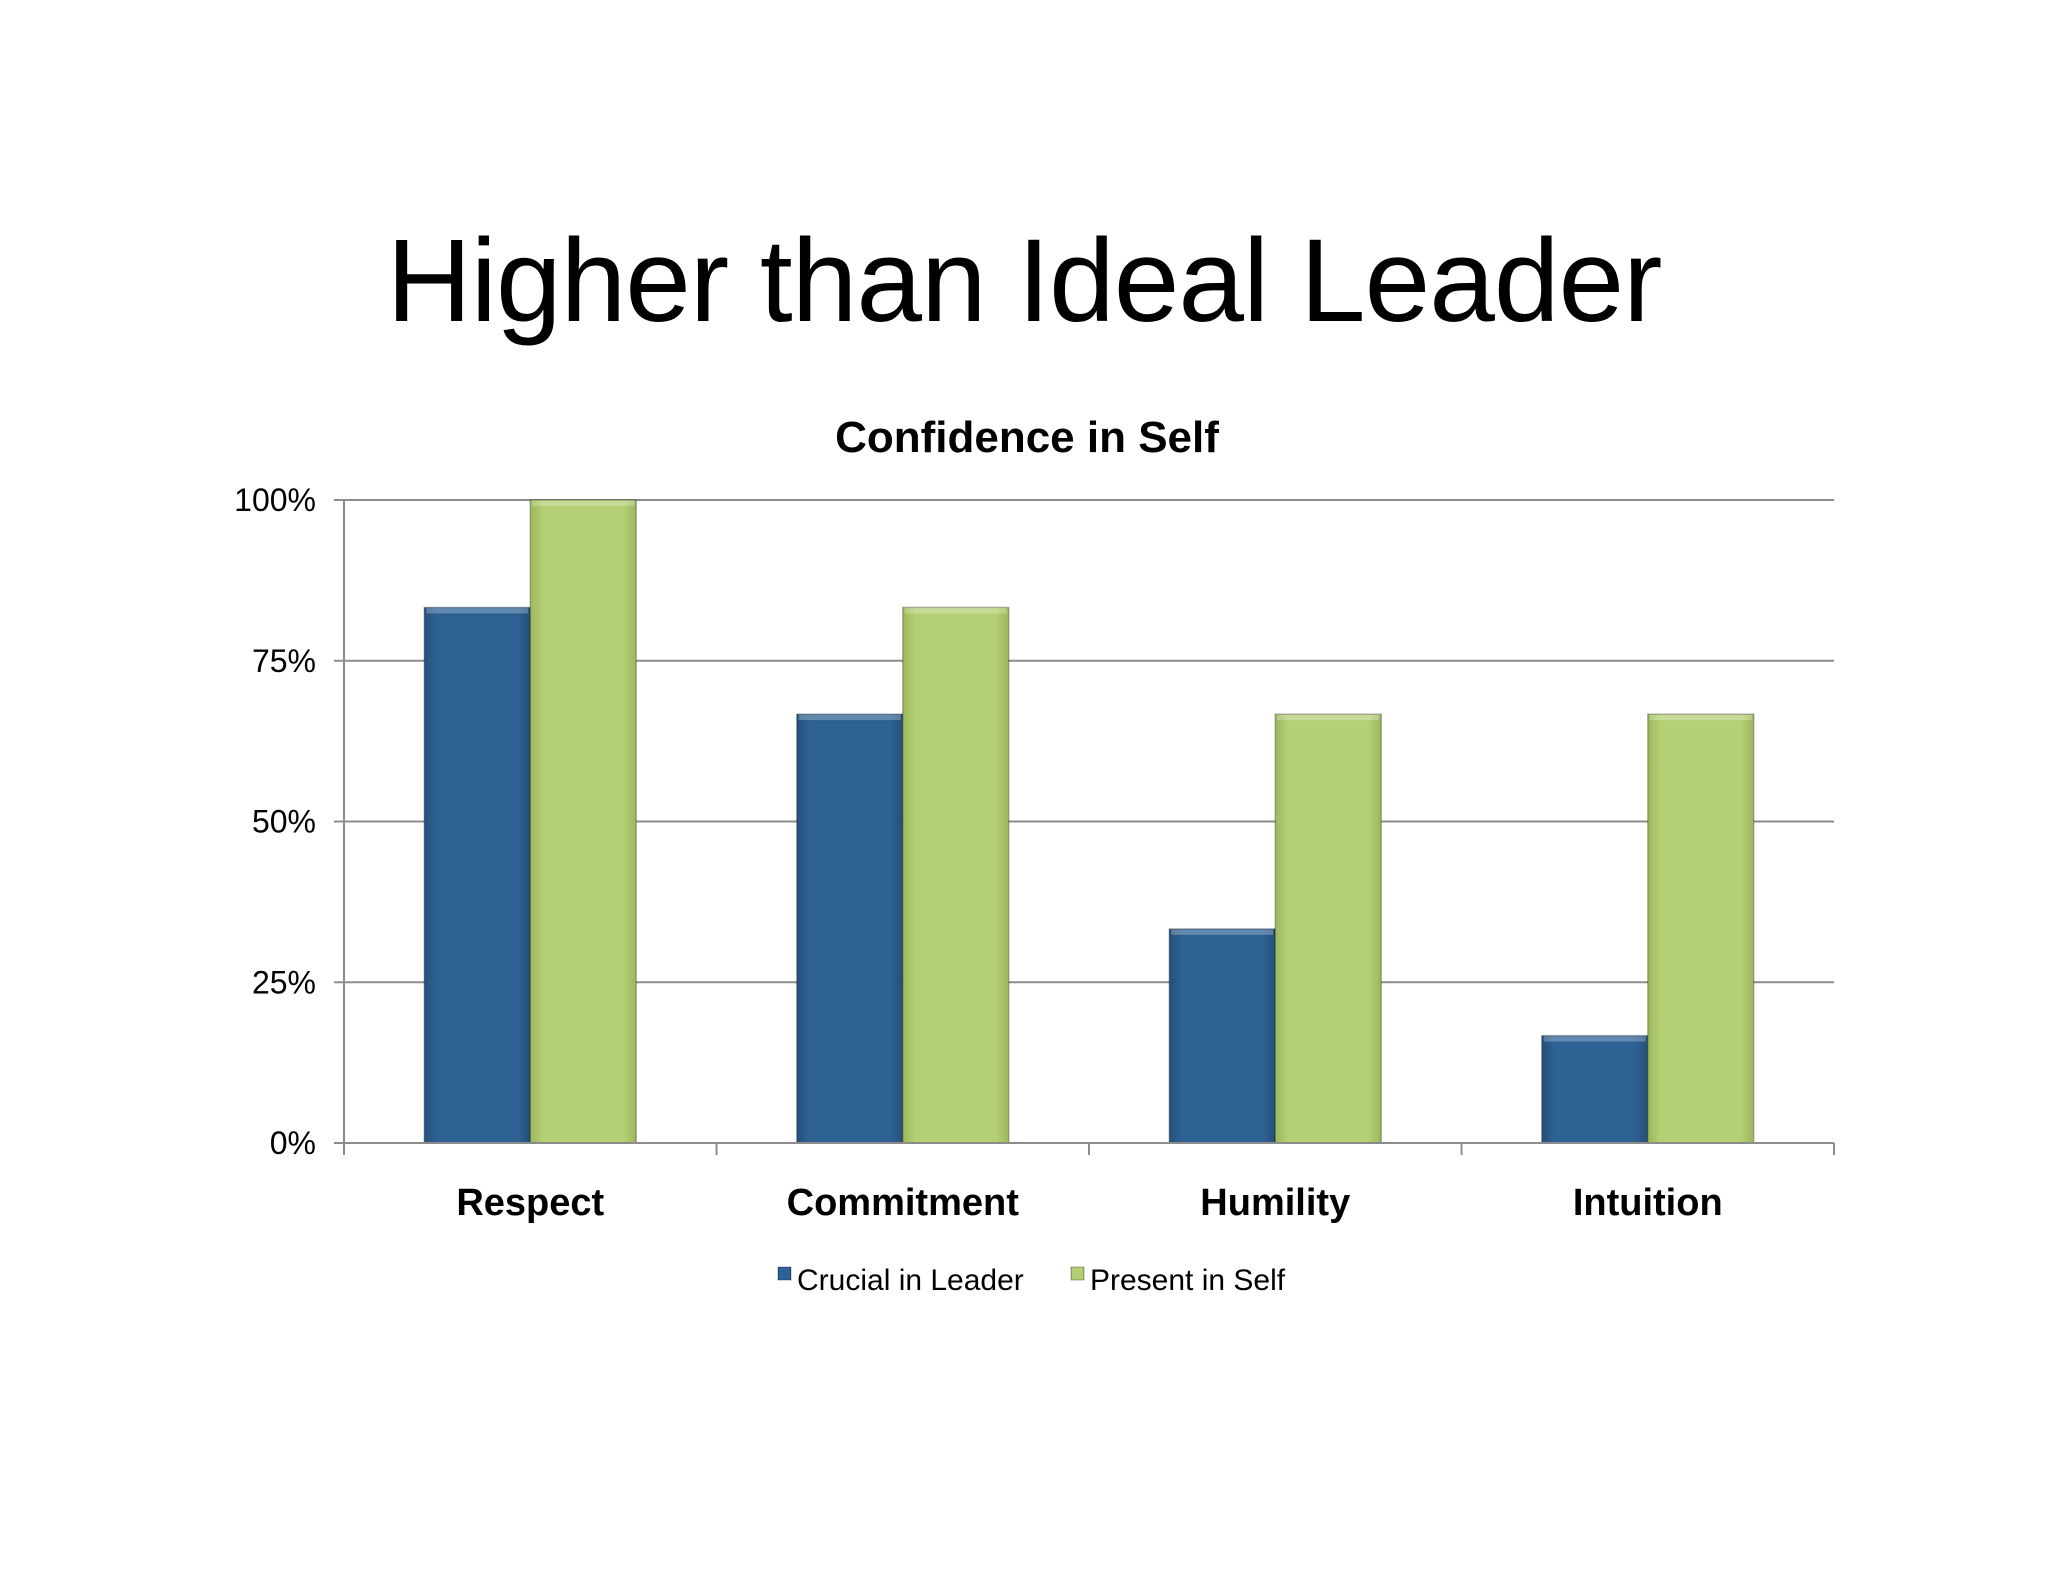 Image resolution: width=2048 pixels, height=1582 pixels. Describe the element at coordinates (284, 982) in the screenshot. I see `y-tick-label: 25%` at that location.